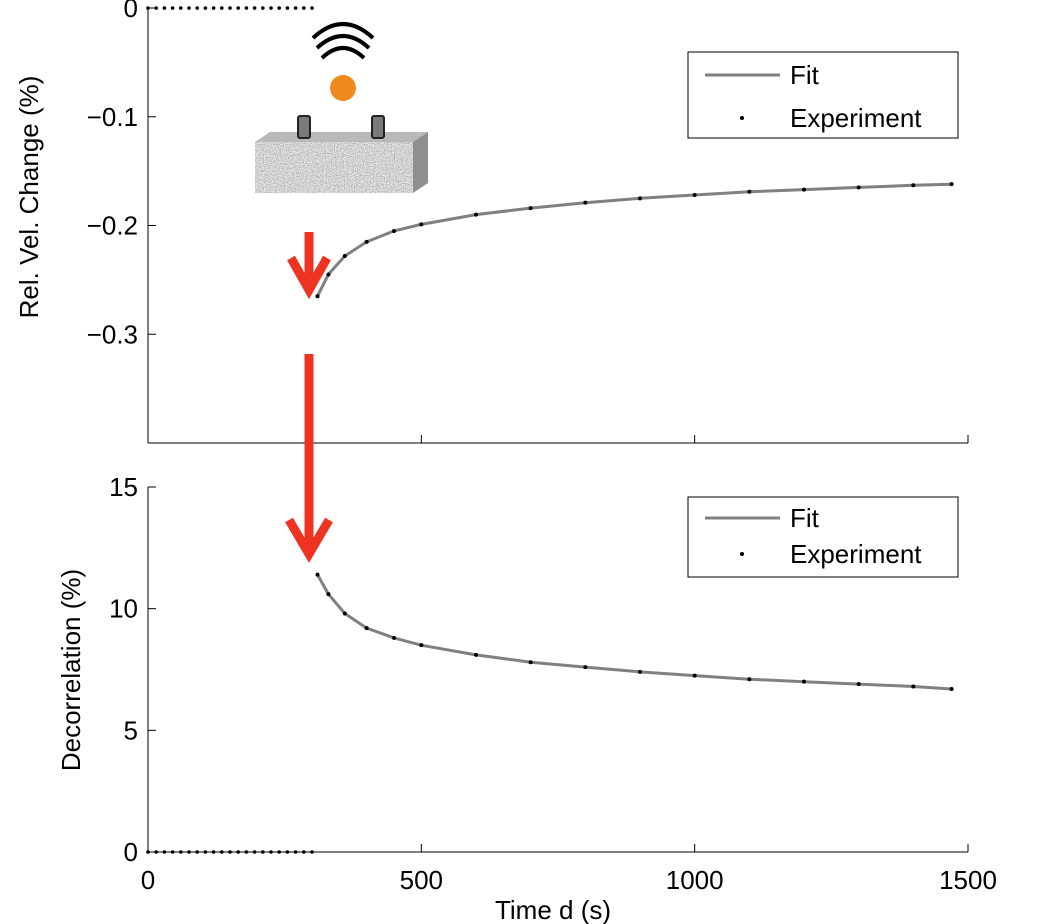  I want to click on red-arrows, so click(309, 397).